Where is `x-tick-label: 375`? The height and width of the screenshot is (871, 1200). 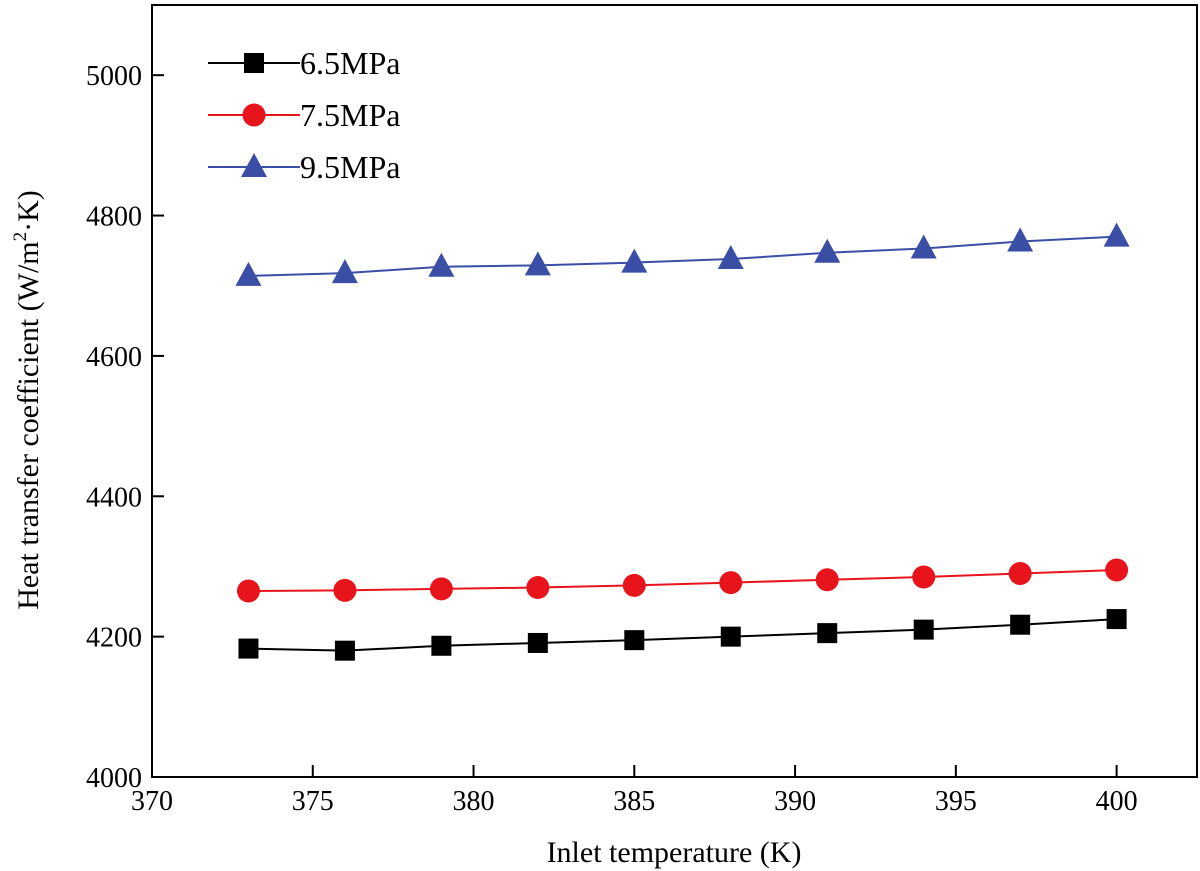
x-tick-label: 375 is located at coordinates (313, 801).